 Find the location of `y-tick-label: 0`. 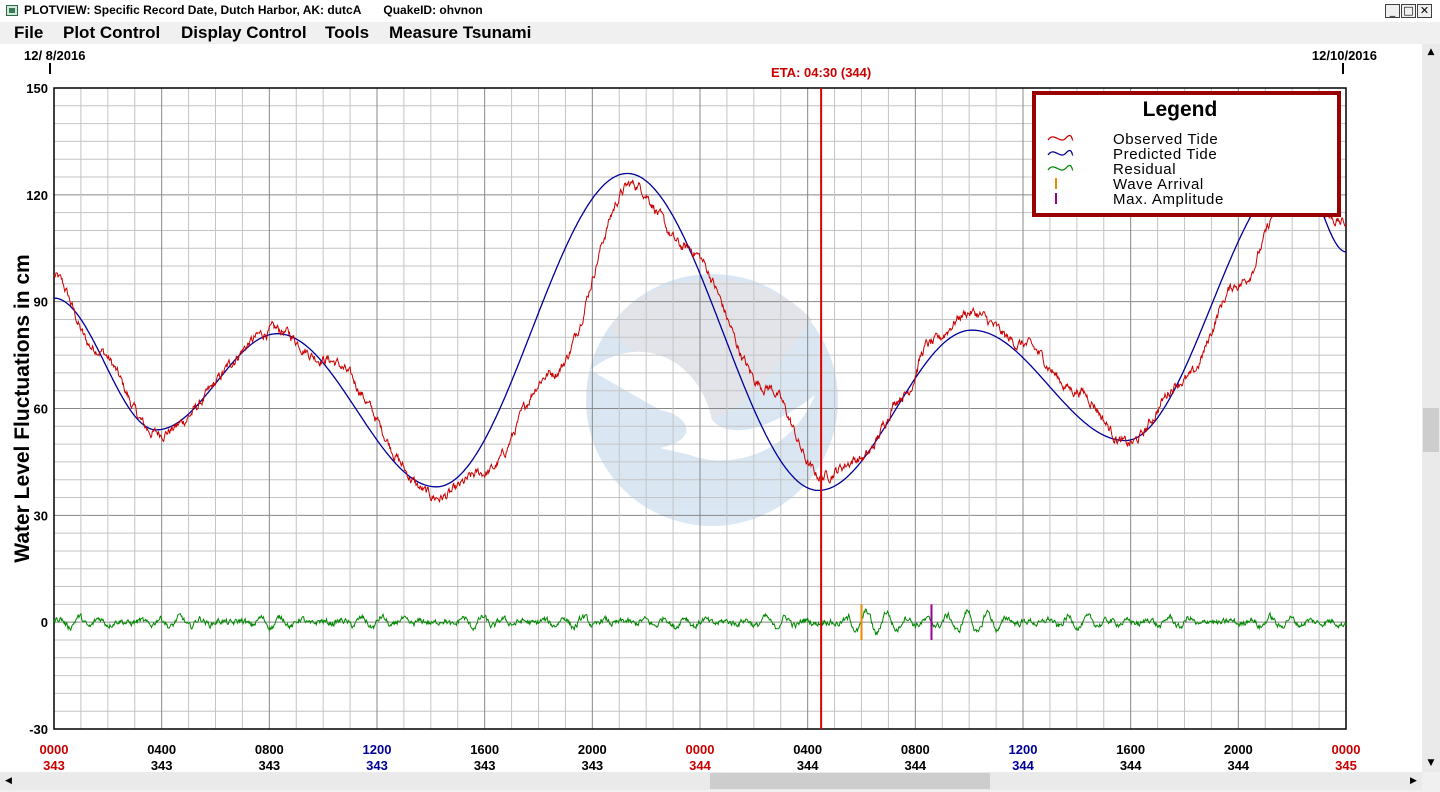

y-tick-label: 0 is located at coordinates (44, 622).